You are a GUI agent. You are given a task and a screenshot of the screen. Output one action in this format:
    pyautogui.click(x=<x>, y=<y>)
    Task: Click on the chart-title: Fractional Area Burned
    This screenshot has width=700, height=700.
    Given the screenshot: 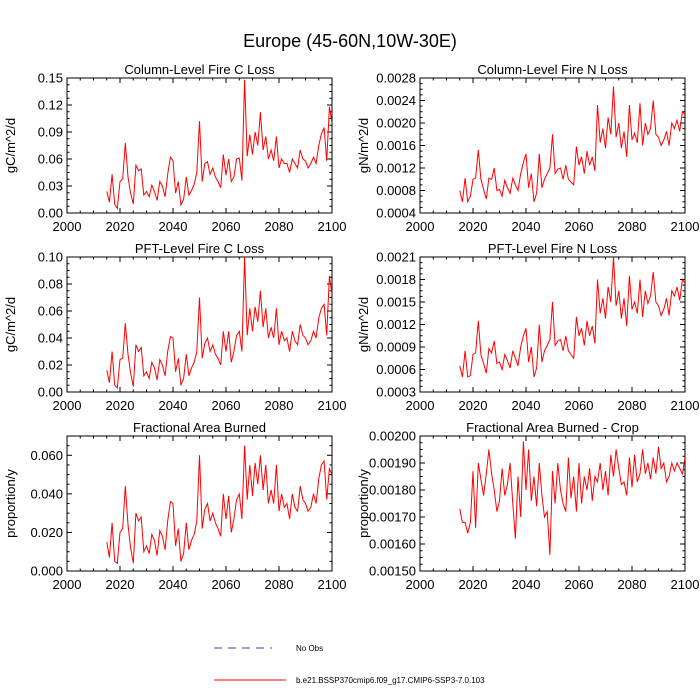 What is the action you would take?
    pyautogui.click(x=199, y=427)
    